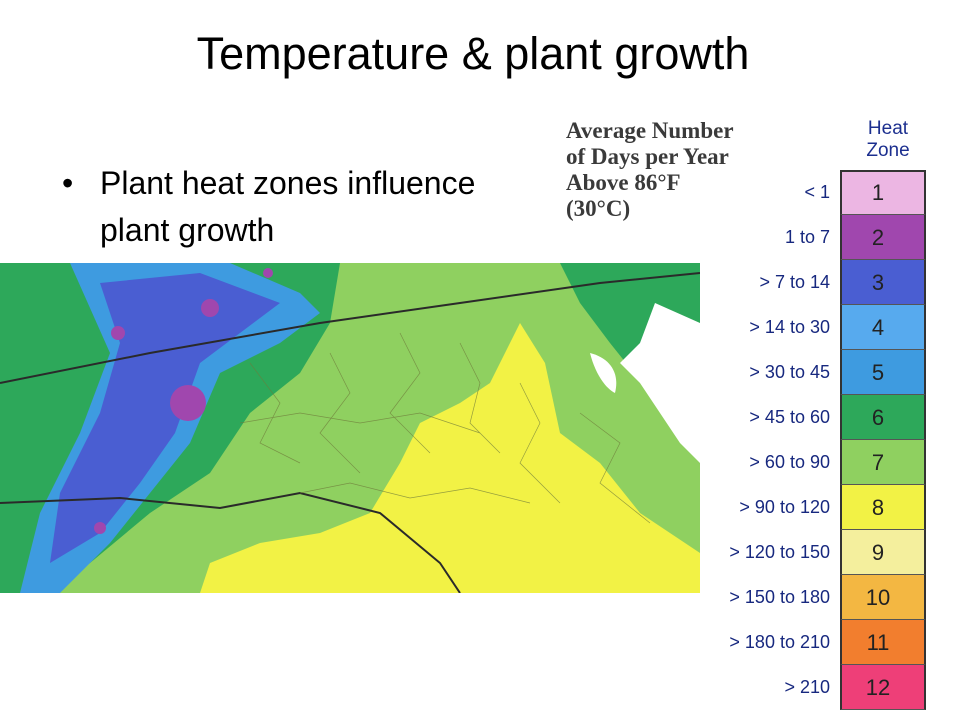 Image resolution: width=960 pixels, height=720 pixels. What do you see at coordinates (779, 642) in the screenshot?
I see `legend-range: > 180 to 210` at bounding box center [779, 642].